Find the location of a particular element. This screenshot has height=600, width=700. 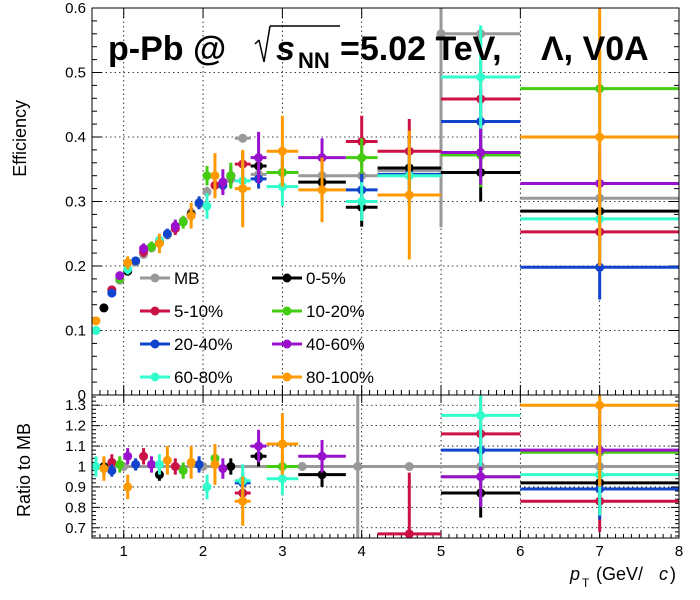

ratio-ytick-labels: 0.7 0.8 0.9 1 1.1 1.2 1.3 is located at coordinates (75, 467).